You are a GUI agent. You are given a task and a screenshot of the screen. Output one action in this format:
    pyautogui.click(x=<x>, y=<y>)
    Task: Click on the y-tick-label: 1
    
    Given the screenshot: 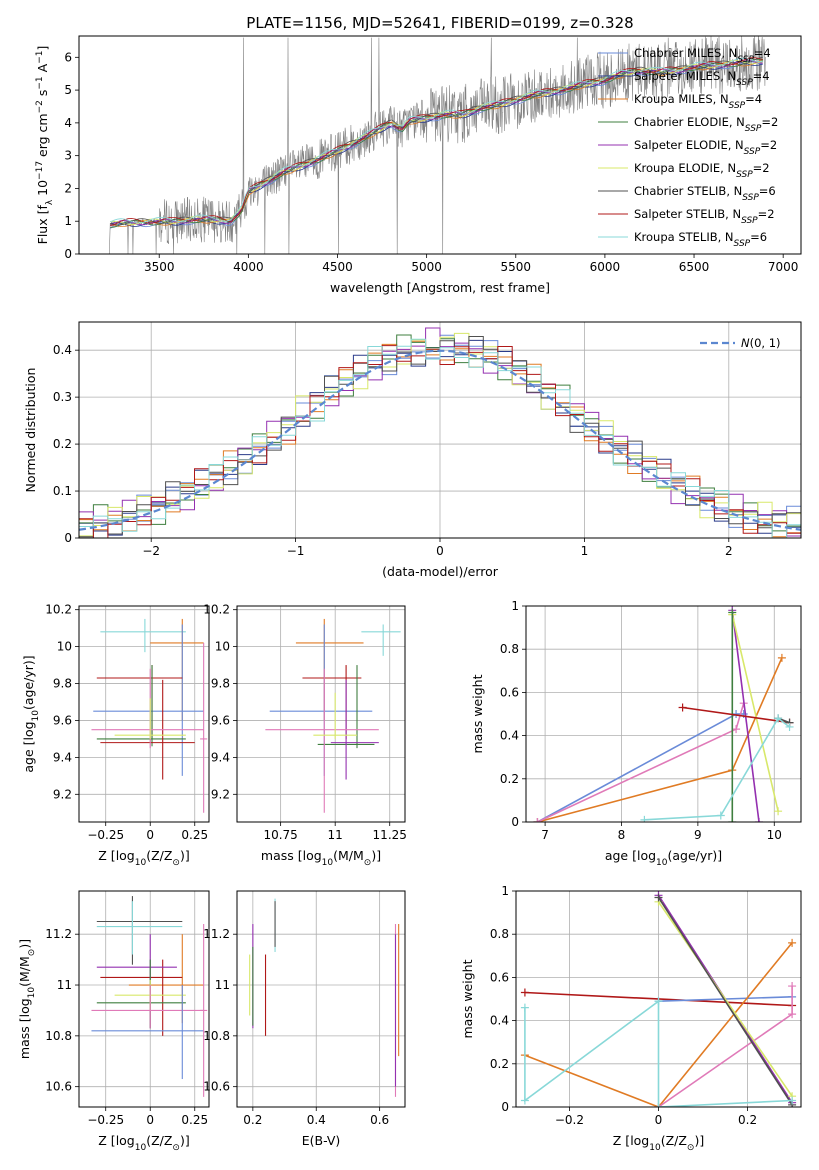 What is the action you would take?
    pyautogui.click(x=515, y=606)
    